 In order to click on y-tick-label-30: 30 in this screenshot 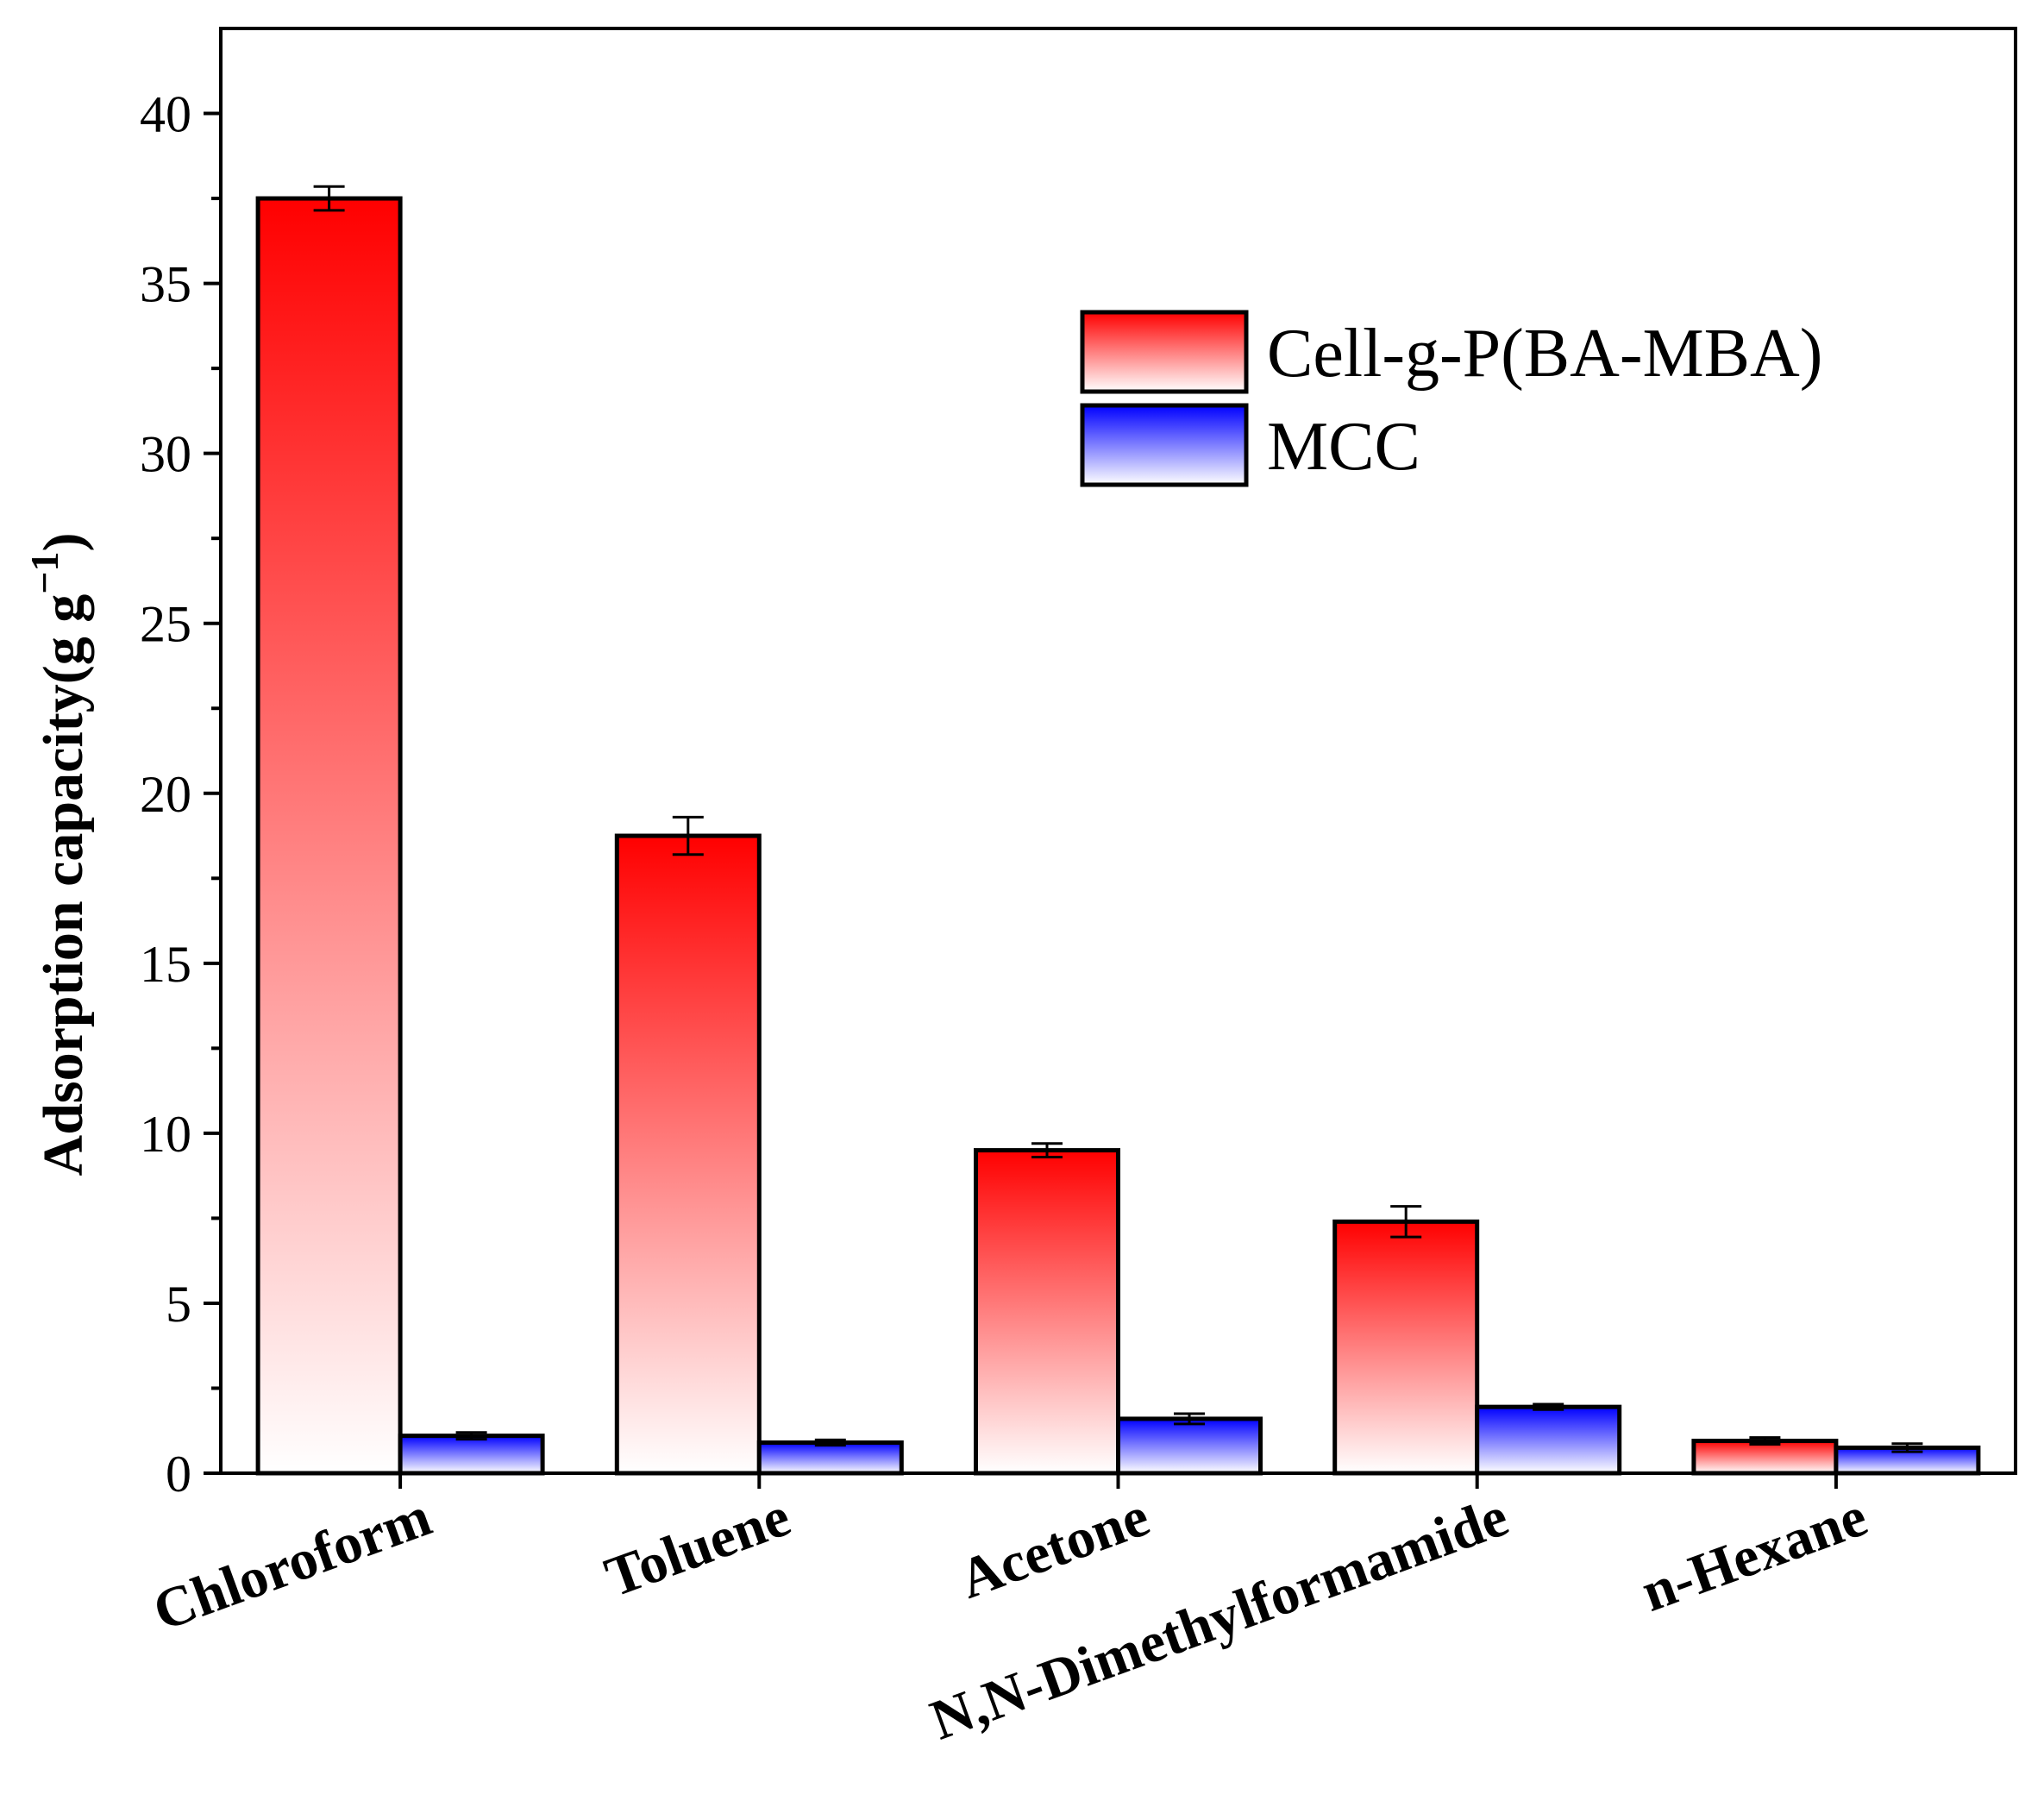, I will do `click(165, 455)`.